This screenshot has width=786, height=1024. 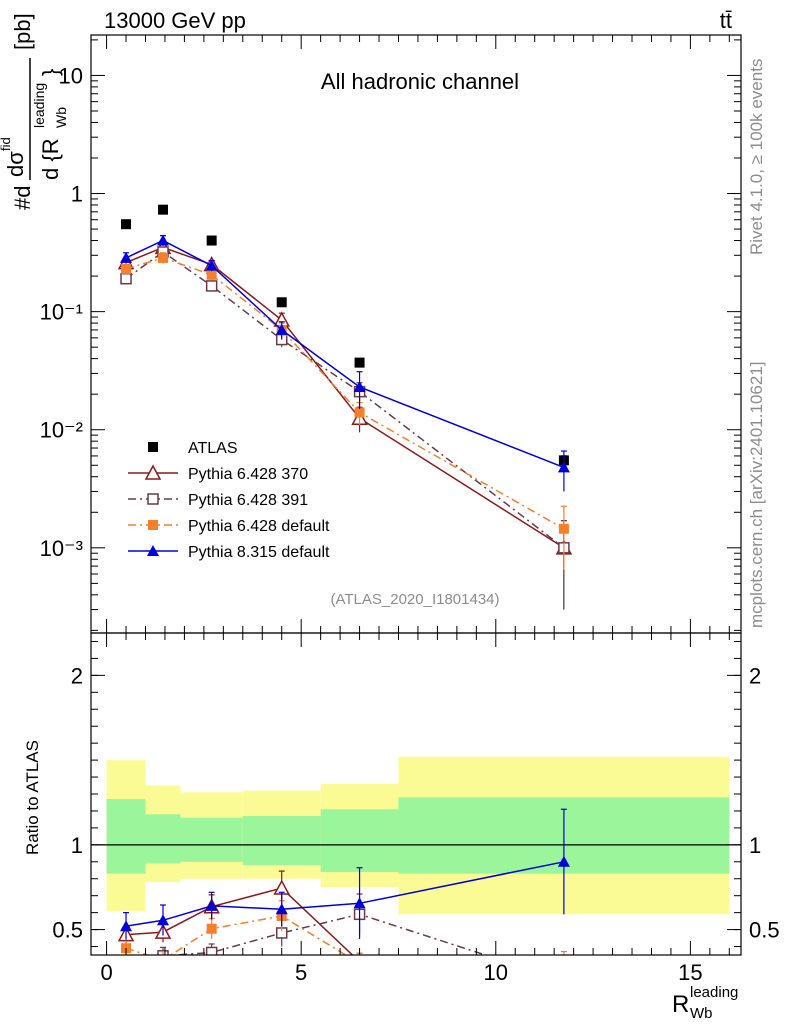 I want to click on main-y-axis-label: #d dσ fid d {R leading Wb } [pb], so click(x=34, y=111).